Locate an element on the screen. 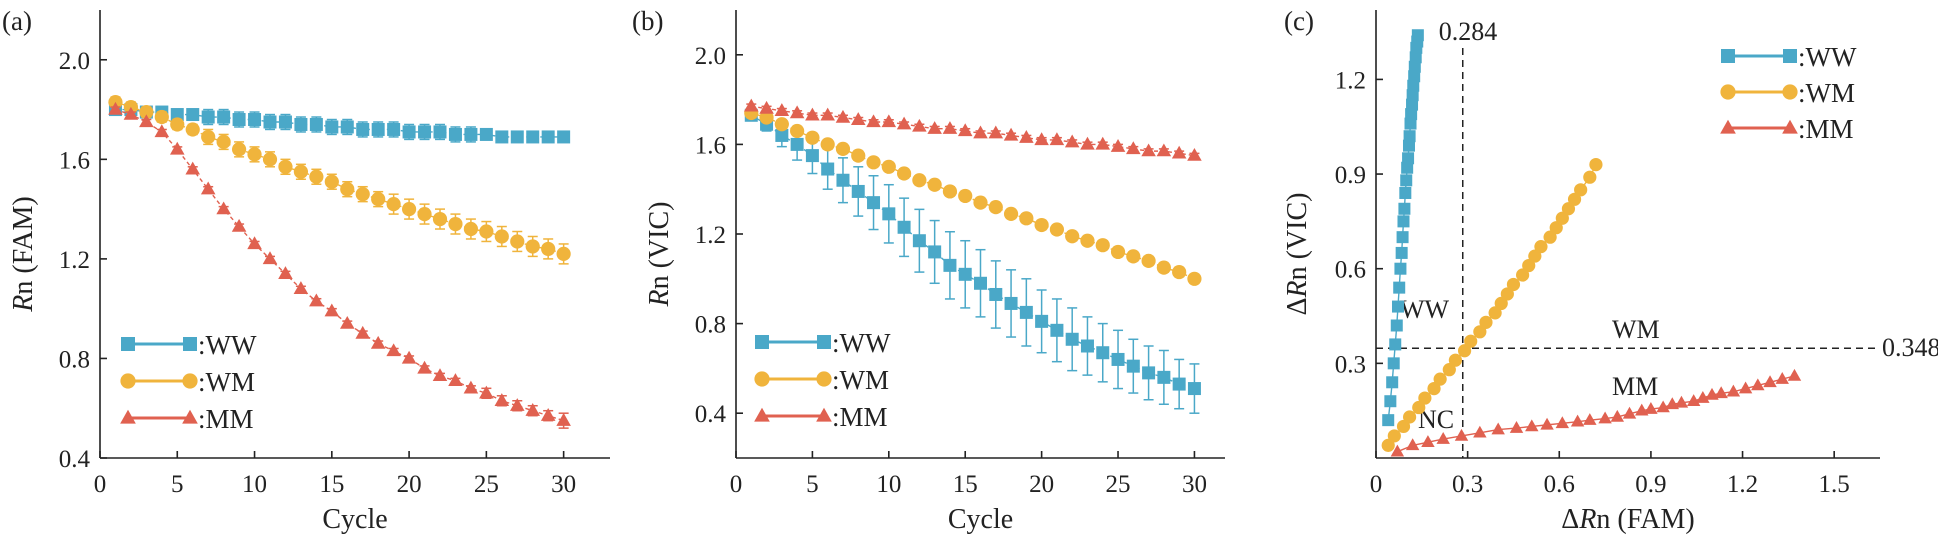 The image size is (1938, 538). region-label-wm: WM is located at coordinates (1636, 329).